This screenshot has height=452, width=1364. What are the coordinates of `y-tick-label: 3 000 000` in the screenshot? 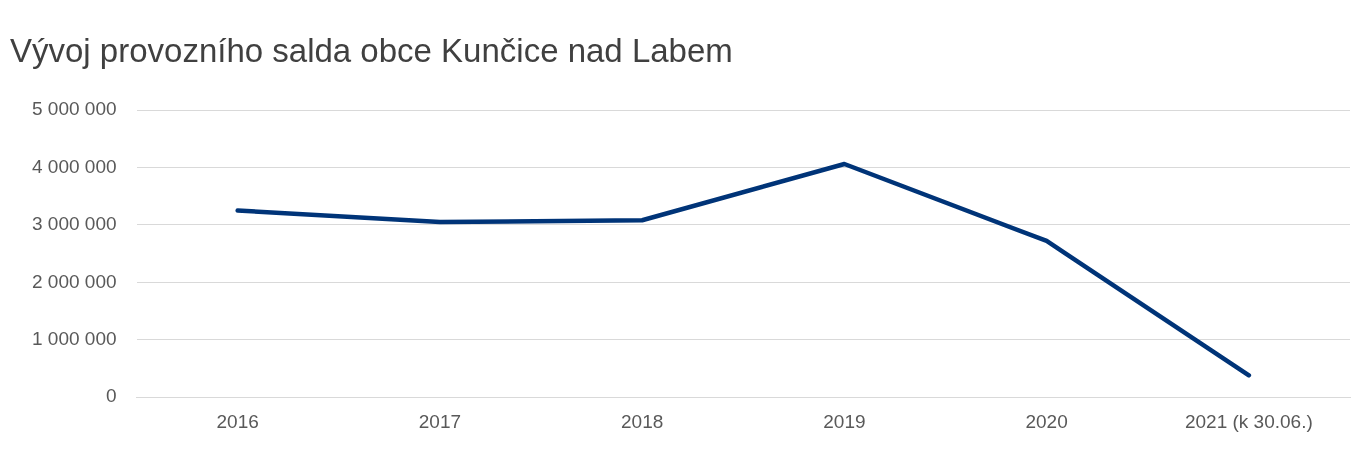 It's located at (74, 224).